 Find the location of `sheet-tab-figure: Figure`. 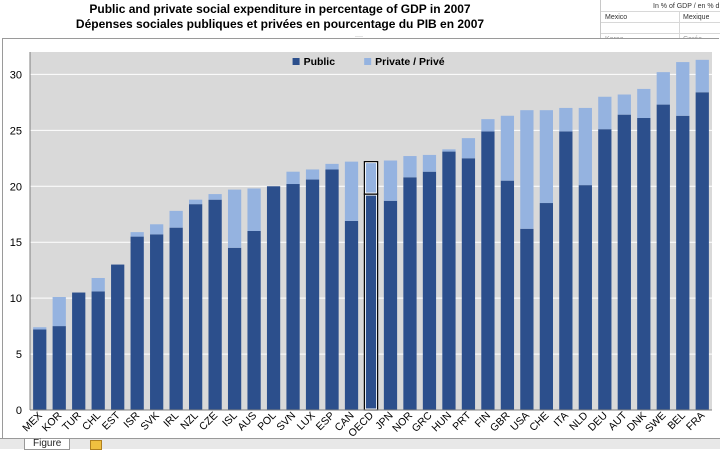

sheet-tab-figure: Figure is located at coordinates (47, 444).